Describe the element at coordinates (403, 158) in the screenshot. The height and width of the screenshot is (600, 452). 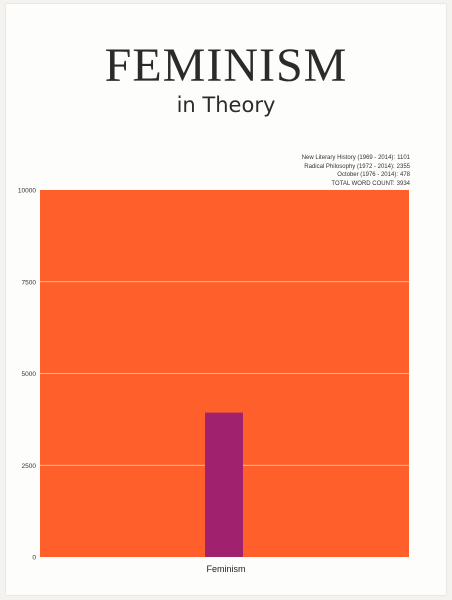
I see `legend-value: 1101` at that location.